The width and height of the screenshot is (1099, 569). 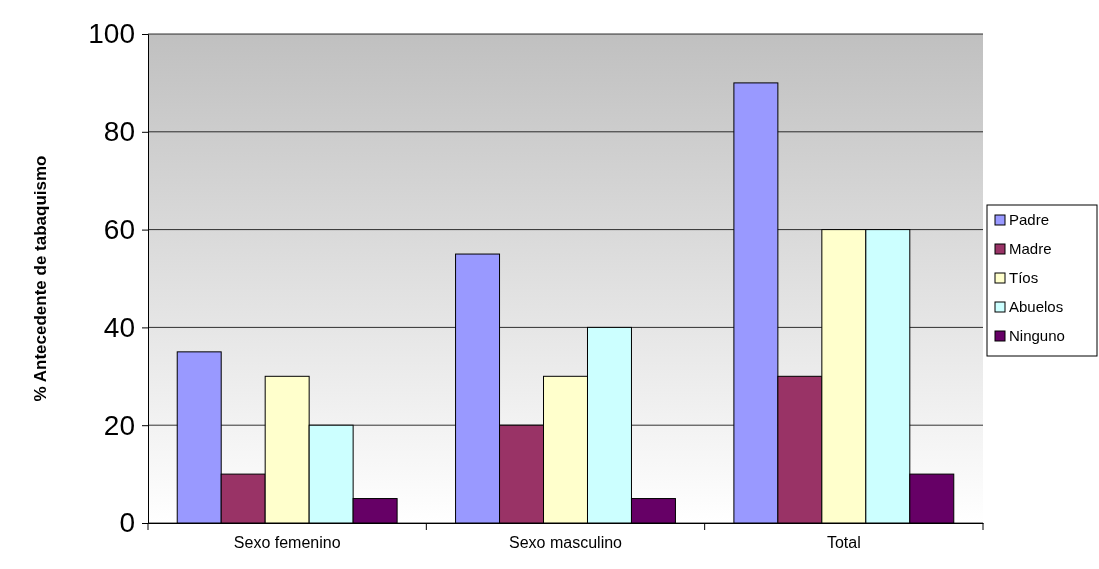 I want to click on legend-label: Ninguno, so click(x=1037, y=335).